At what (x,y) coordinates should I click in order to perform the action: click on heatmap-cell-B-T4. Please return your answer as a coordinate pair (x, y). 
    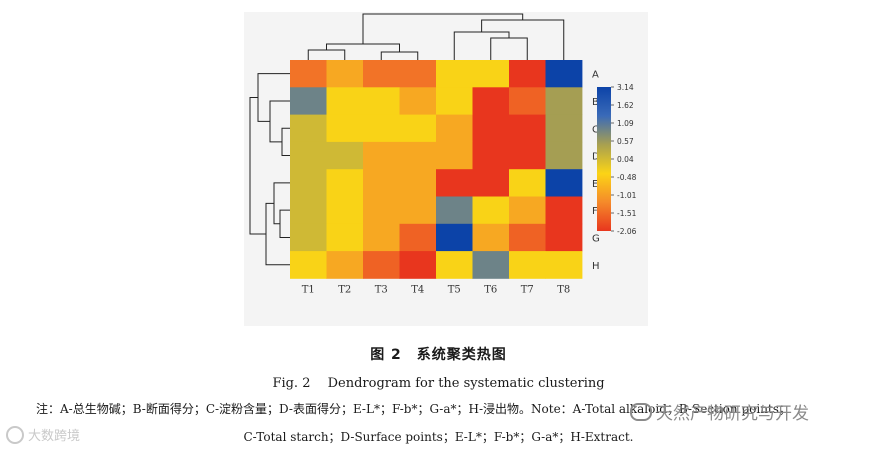
    Looking at the image, I should click on (418, 101).